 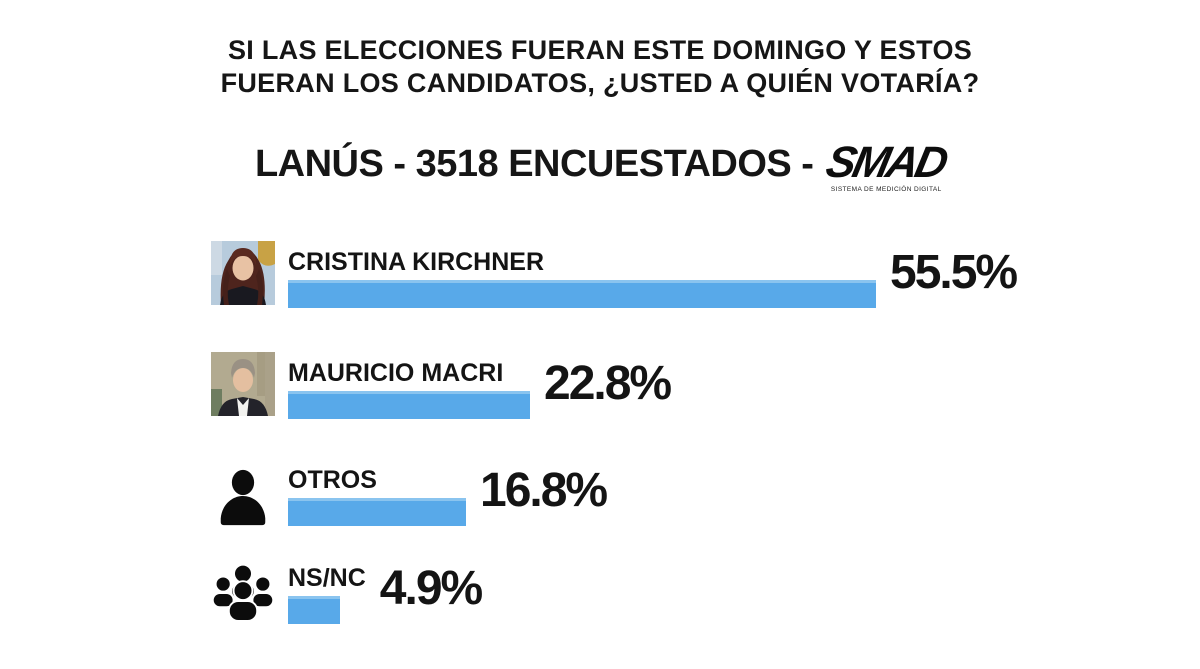 I want to click on people-group-icon, so click(x=243, y=589).